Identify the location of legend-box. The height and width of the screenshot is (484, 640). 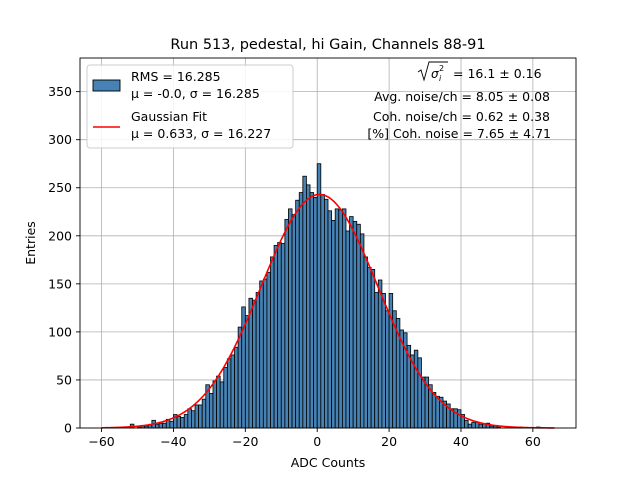
(190, 106).